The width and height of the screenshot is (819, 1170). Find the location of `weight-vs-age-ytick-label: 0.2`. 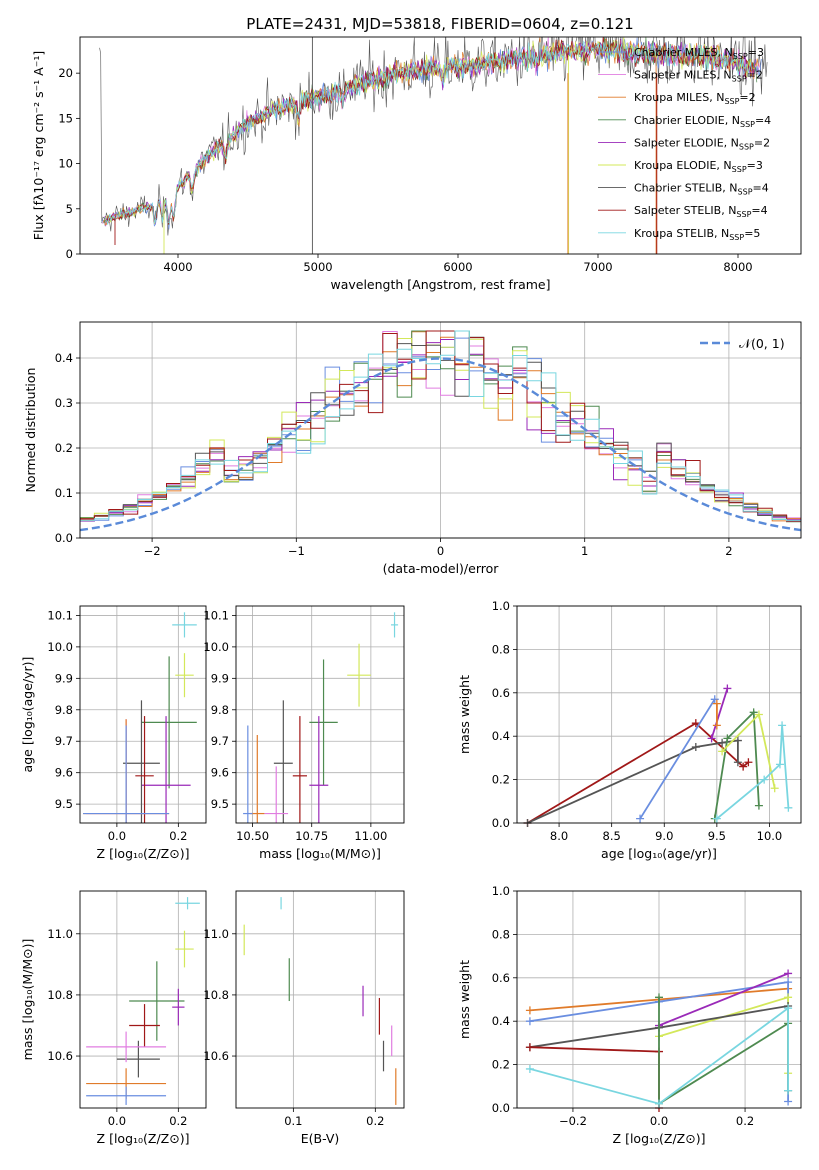

weight-vs-age-ytick-label: 0.2 is located at coordinates (501, 780).